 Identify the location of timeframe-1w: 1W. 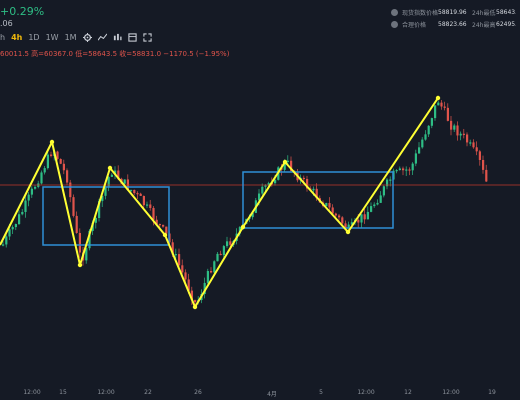
(52, 37).